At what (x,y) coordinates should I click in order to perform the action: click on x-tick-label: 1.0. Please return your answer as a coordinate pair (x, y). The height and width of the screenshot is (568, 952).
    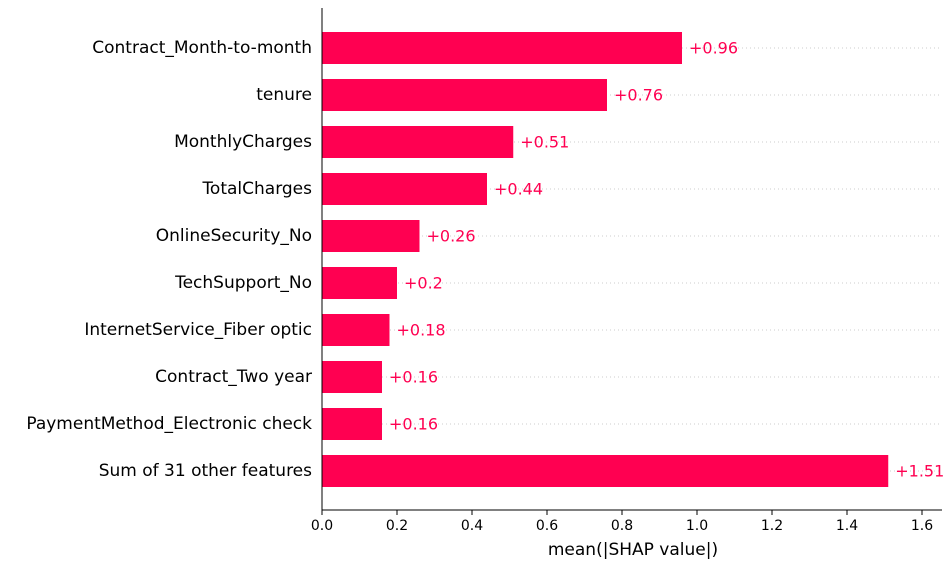
    Looking at the image, I should click on (697, 526).